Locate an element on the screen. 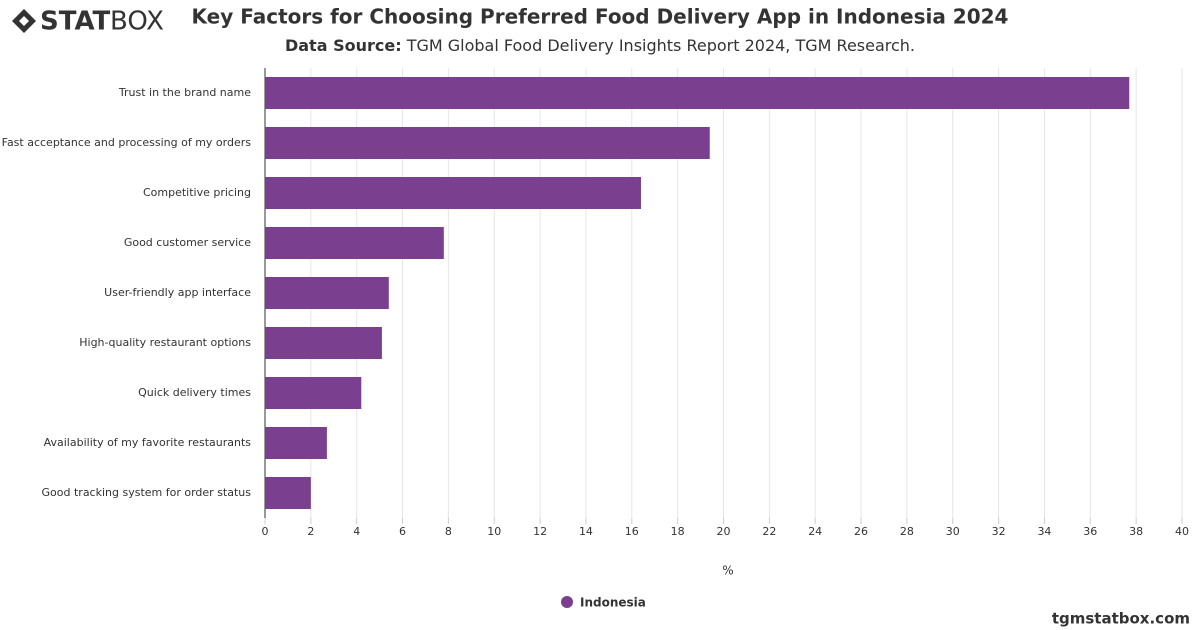 The height and width of the screenshot is (630, 1200). x-tick-label: 2 is located at coordinates (310, 531).